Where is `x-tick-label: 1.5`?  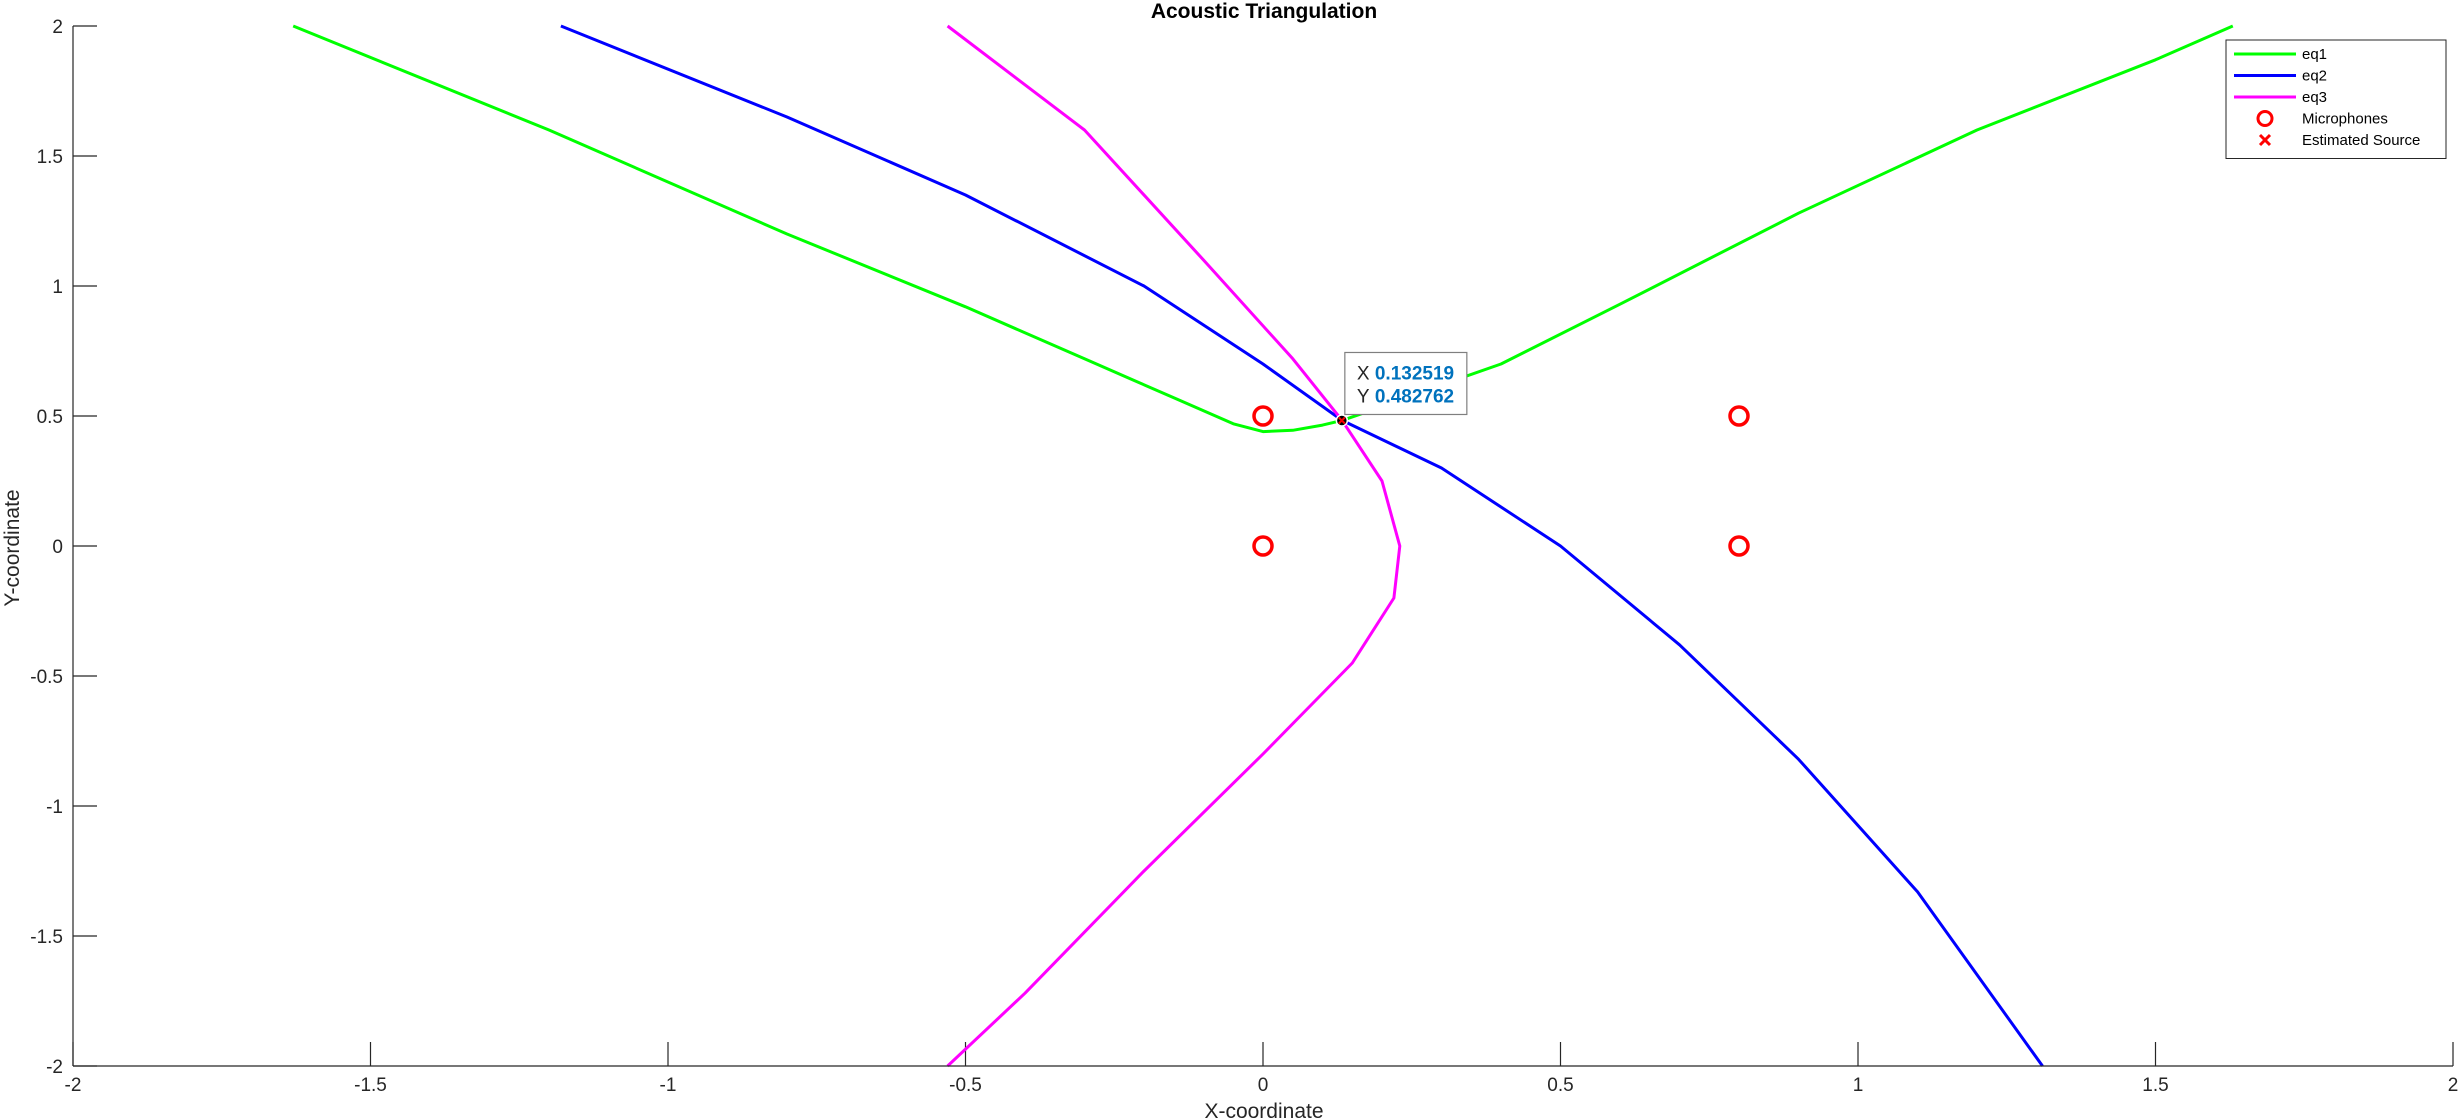
x-tick-label: 1.5 is located at coordinates (2155, 1085).